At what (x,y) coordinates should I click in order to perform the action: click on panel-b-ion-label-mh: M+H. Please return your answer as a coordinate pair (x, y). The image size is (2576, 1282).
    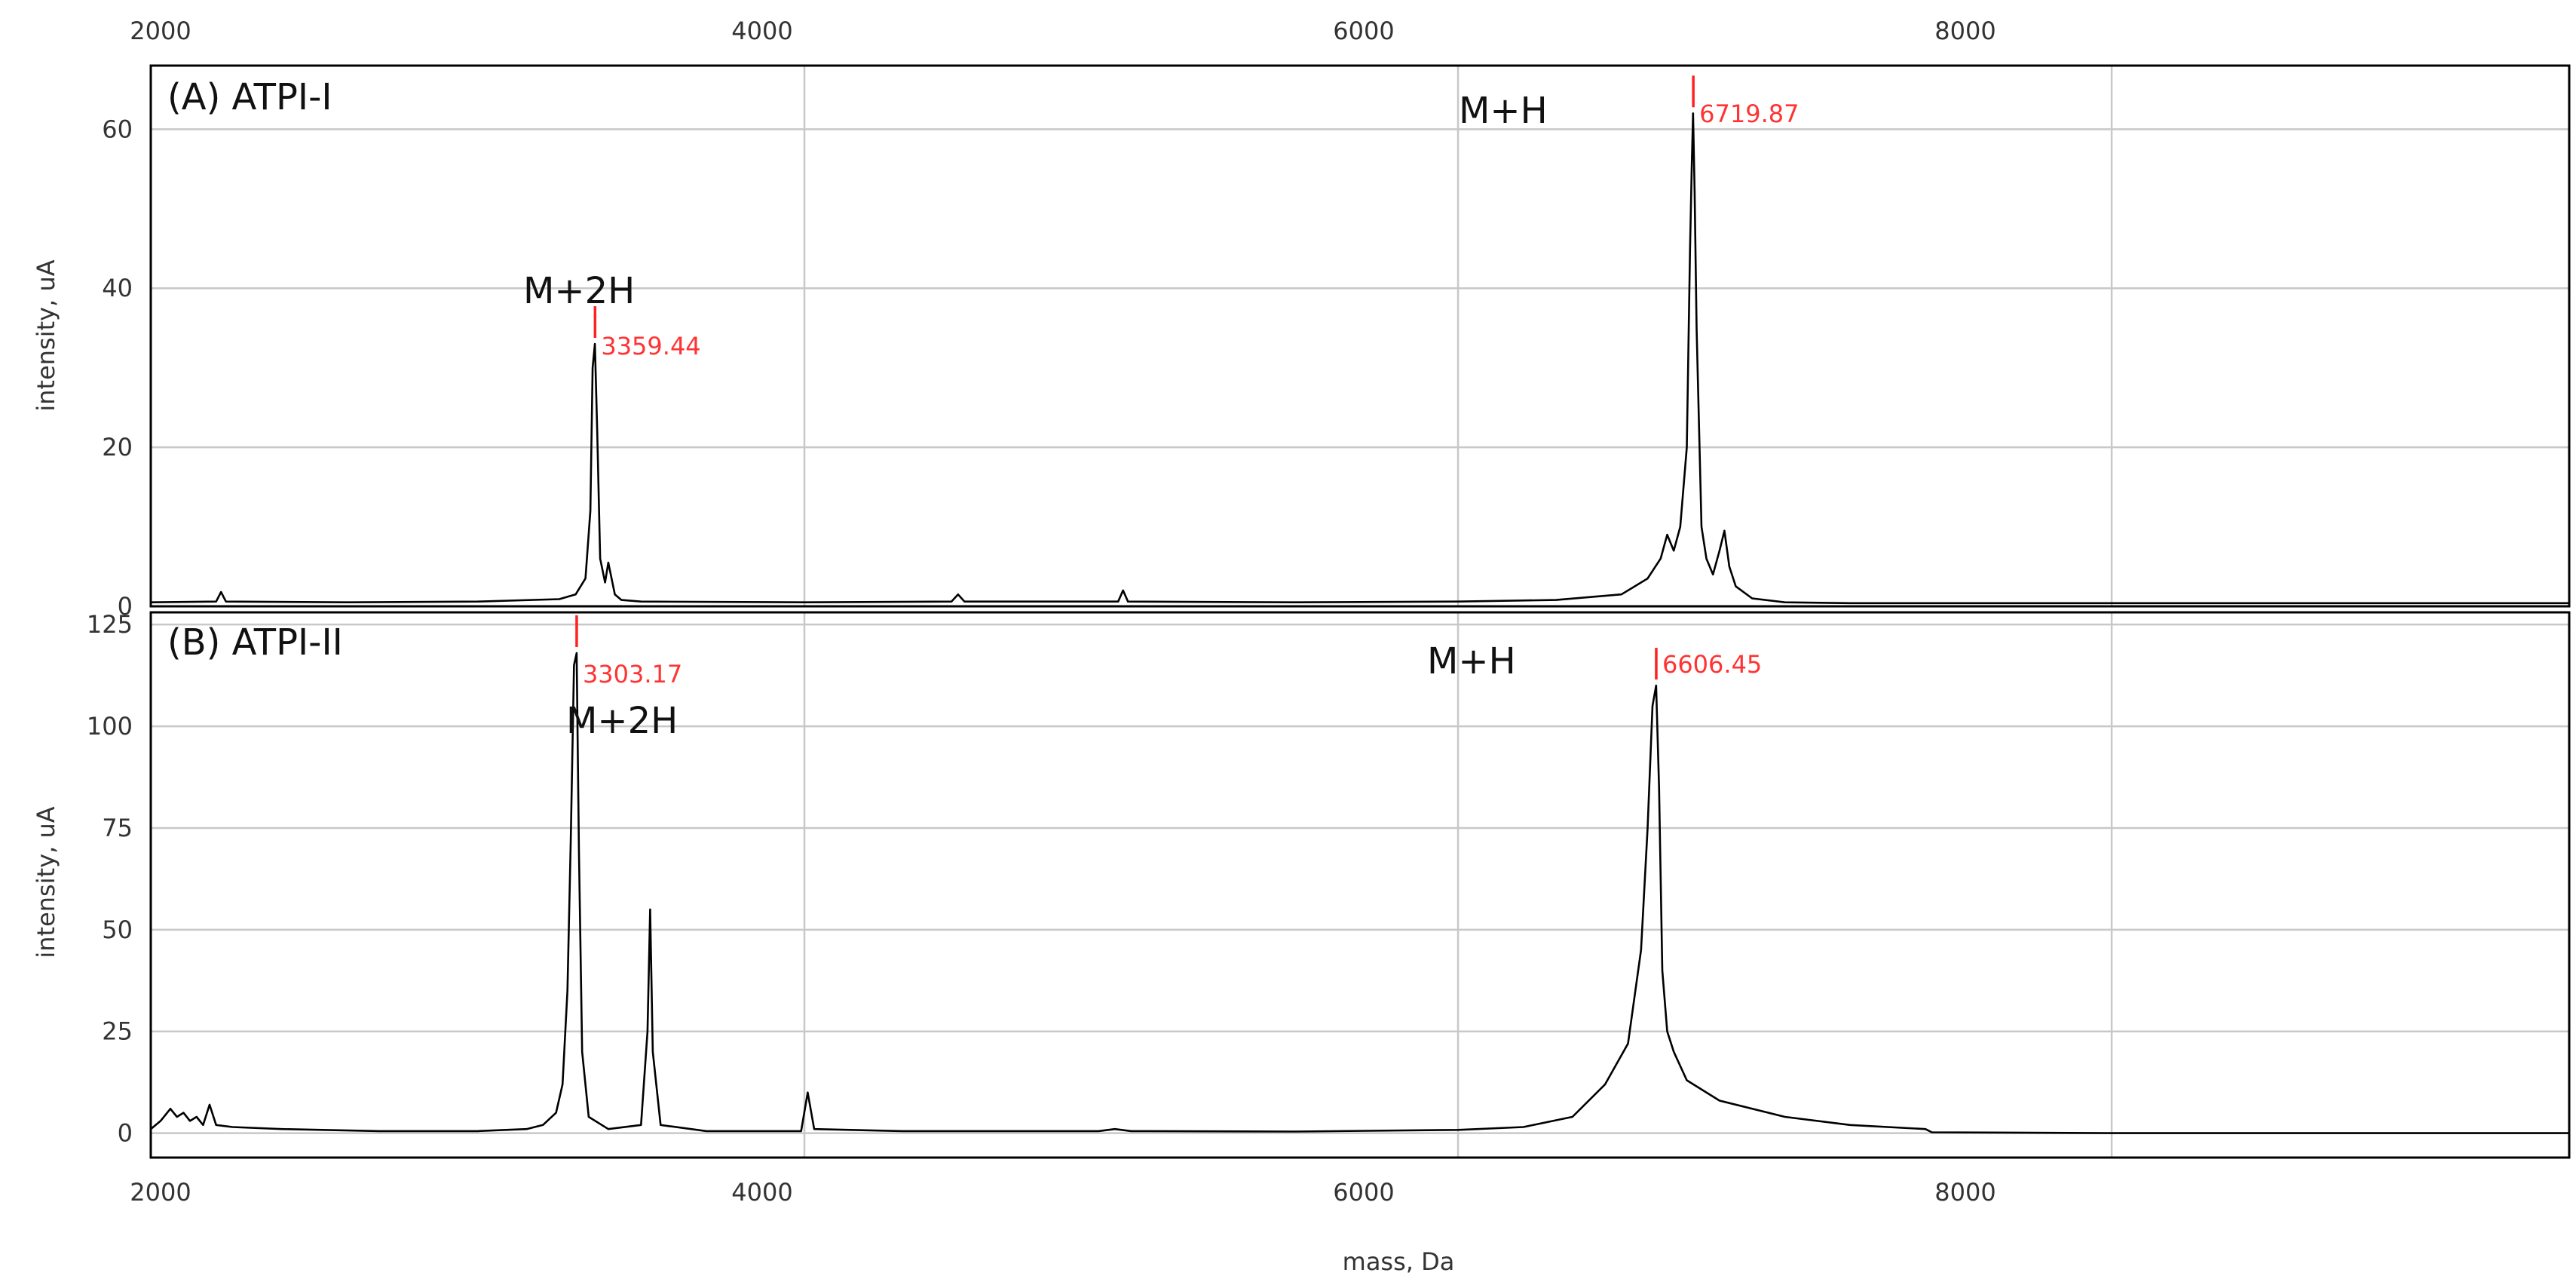
    Looking at the image, I should click on (1471, 661).